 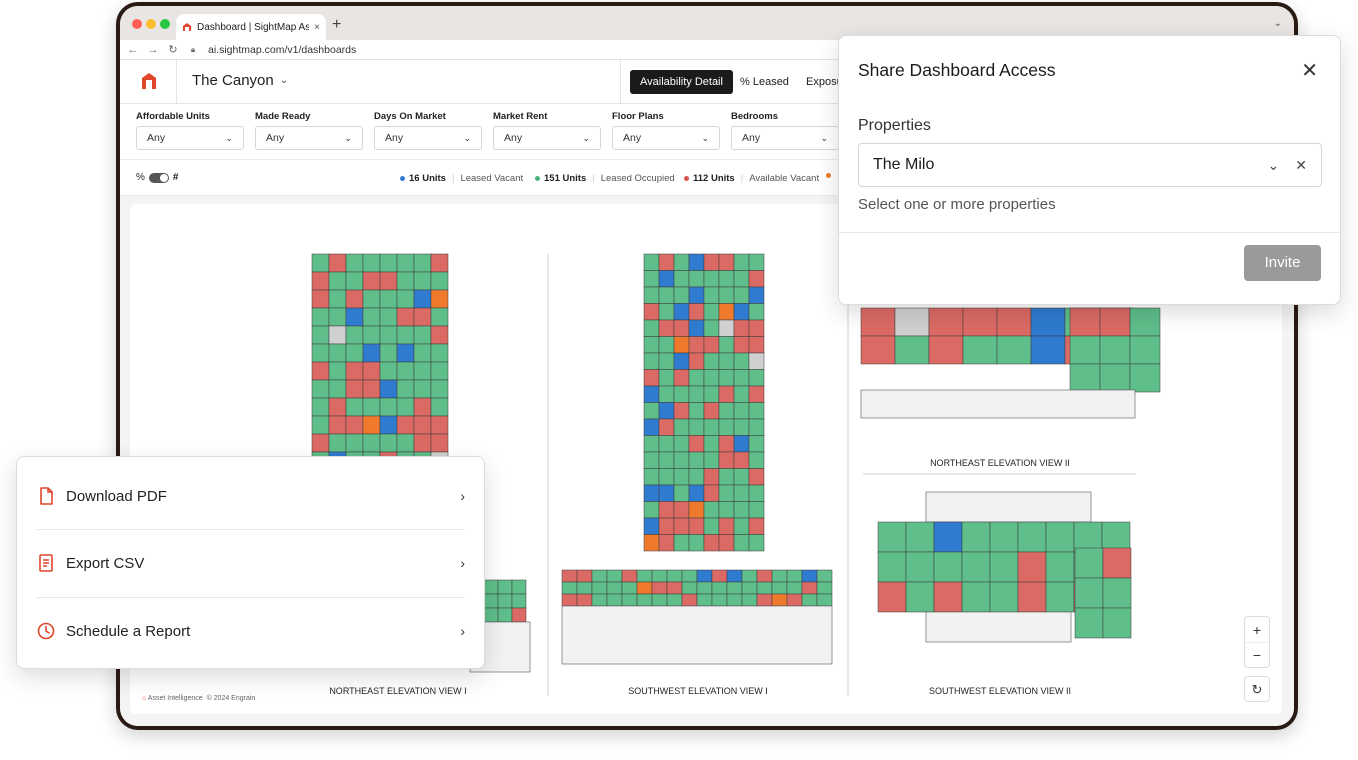 What do you see at coordinates (1257, 630) in the screenshot?
I see `zoom-in-button: +` at bounding box center [1257, 630].